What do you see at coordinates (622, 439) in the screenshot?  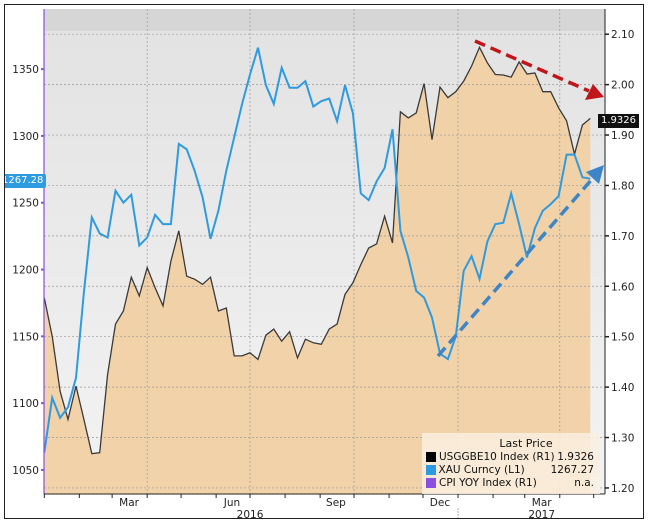 I see `right-axis-tick-label: 1.30` at bounding box center [622, 439].